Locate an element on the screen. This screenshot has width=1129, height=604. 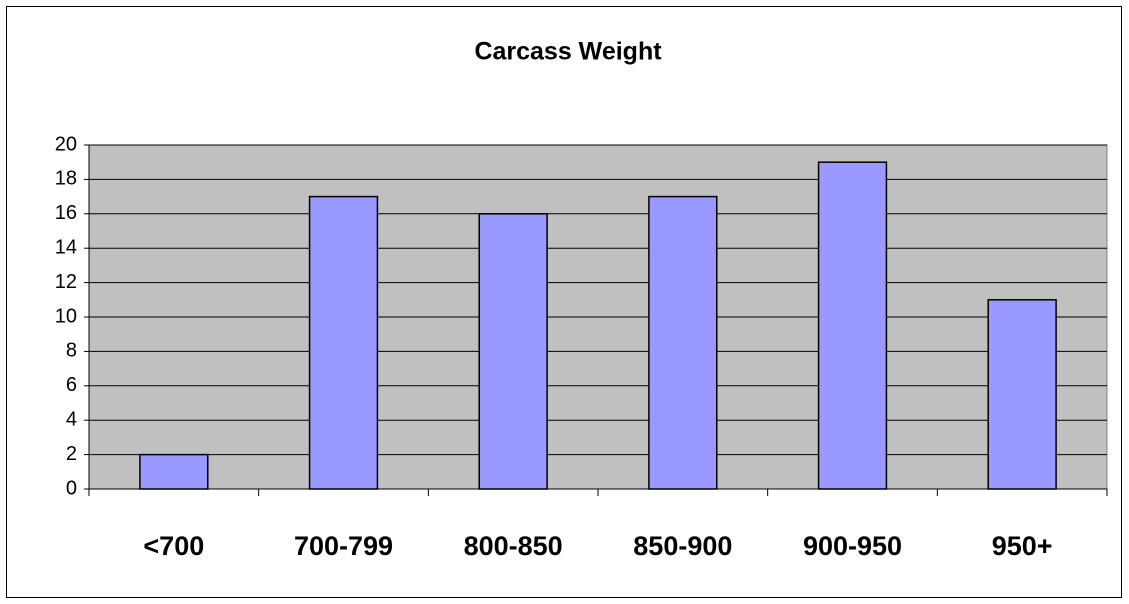
y-tick-label: 0 is located at coordinates (71, 488).